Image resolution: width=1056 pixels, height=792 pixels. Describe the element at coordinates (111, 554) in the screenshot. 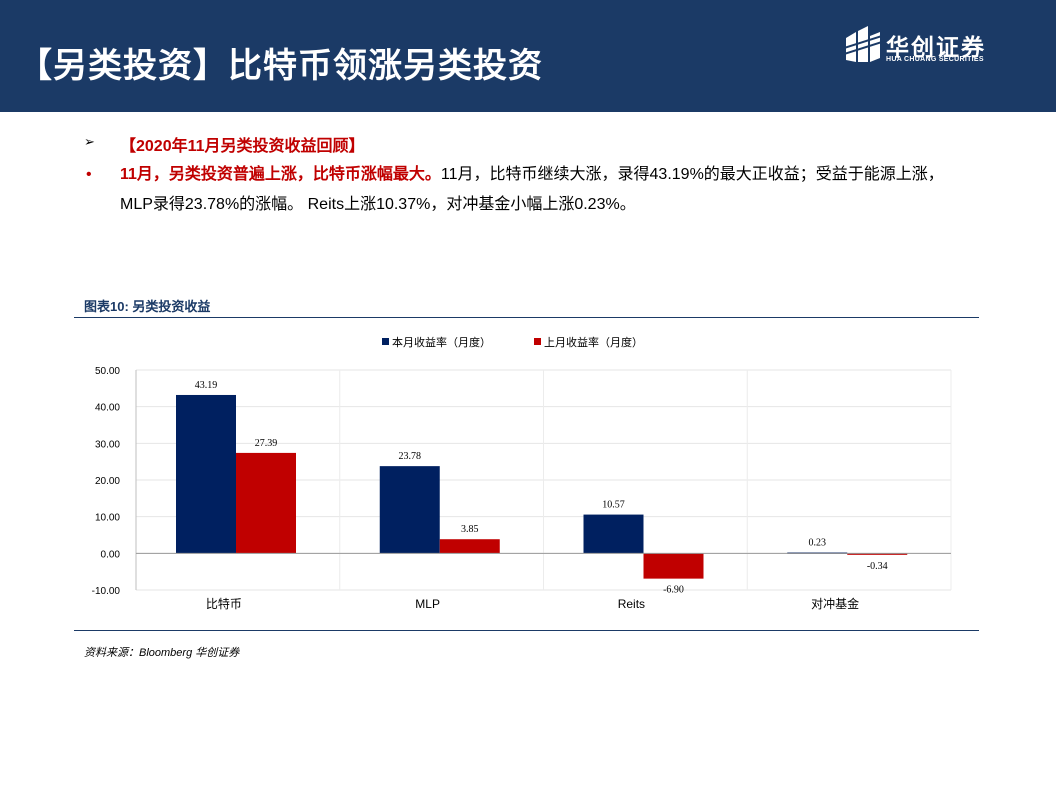

I see `y-tick-label: 0.00` at that location.